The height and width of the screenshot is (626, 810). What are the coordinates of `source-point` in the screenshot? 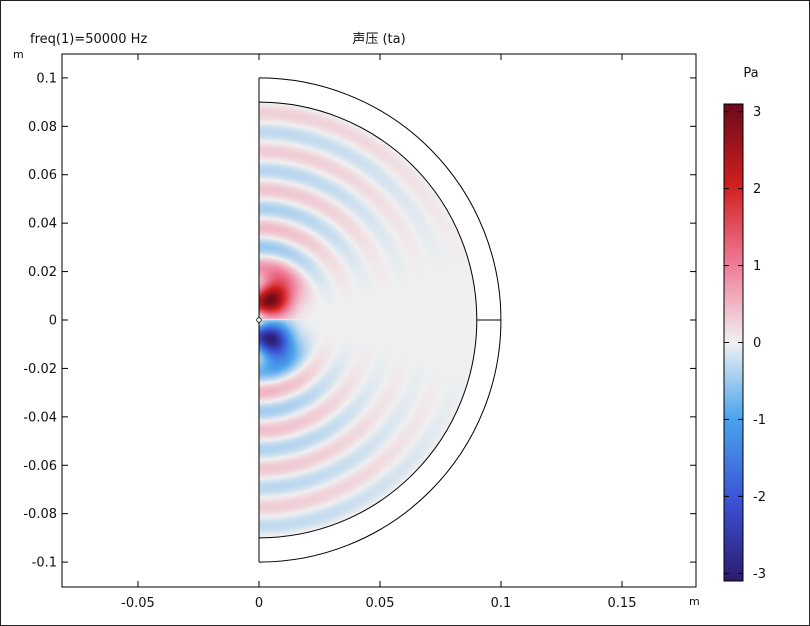 It's located at (259, 320).